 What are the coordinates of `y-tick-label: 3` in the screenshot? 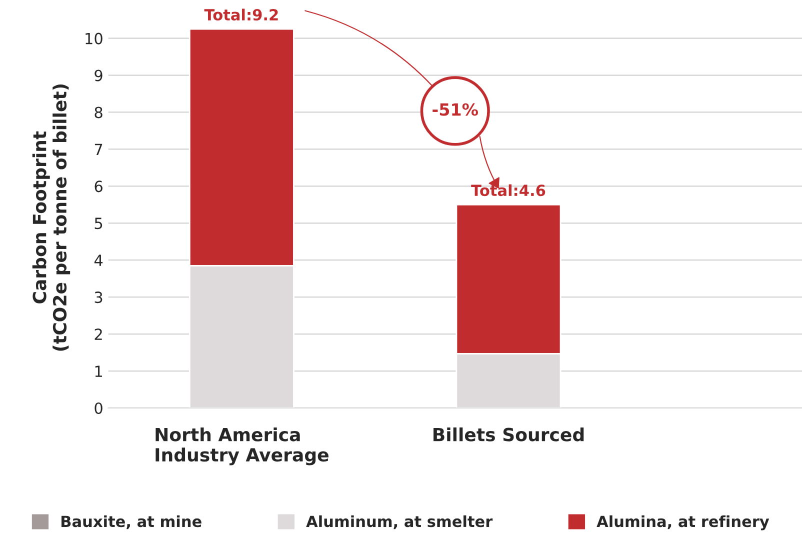 It's located at (98, 298).